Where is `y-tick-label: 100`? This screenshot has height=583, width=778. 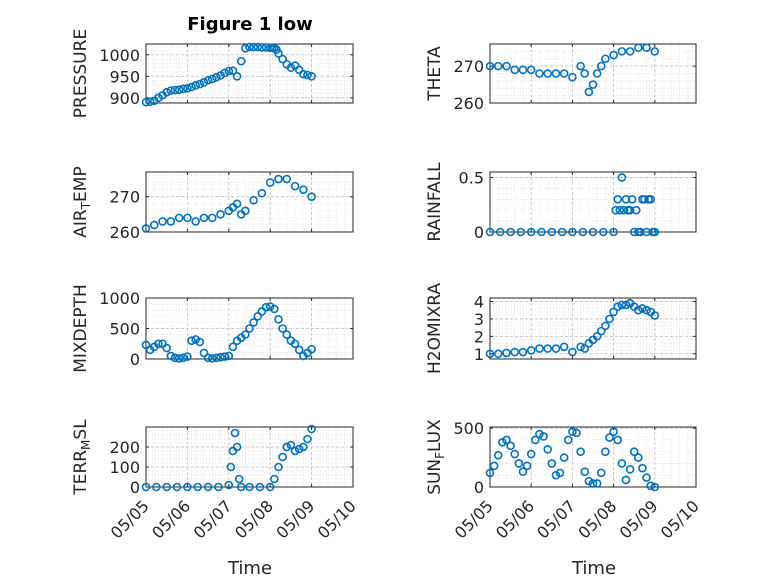 y-tick-label: 100 is located at coordinates (124, 467).